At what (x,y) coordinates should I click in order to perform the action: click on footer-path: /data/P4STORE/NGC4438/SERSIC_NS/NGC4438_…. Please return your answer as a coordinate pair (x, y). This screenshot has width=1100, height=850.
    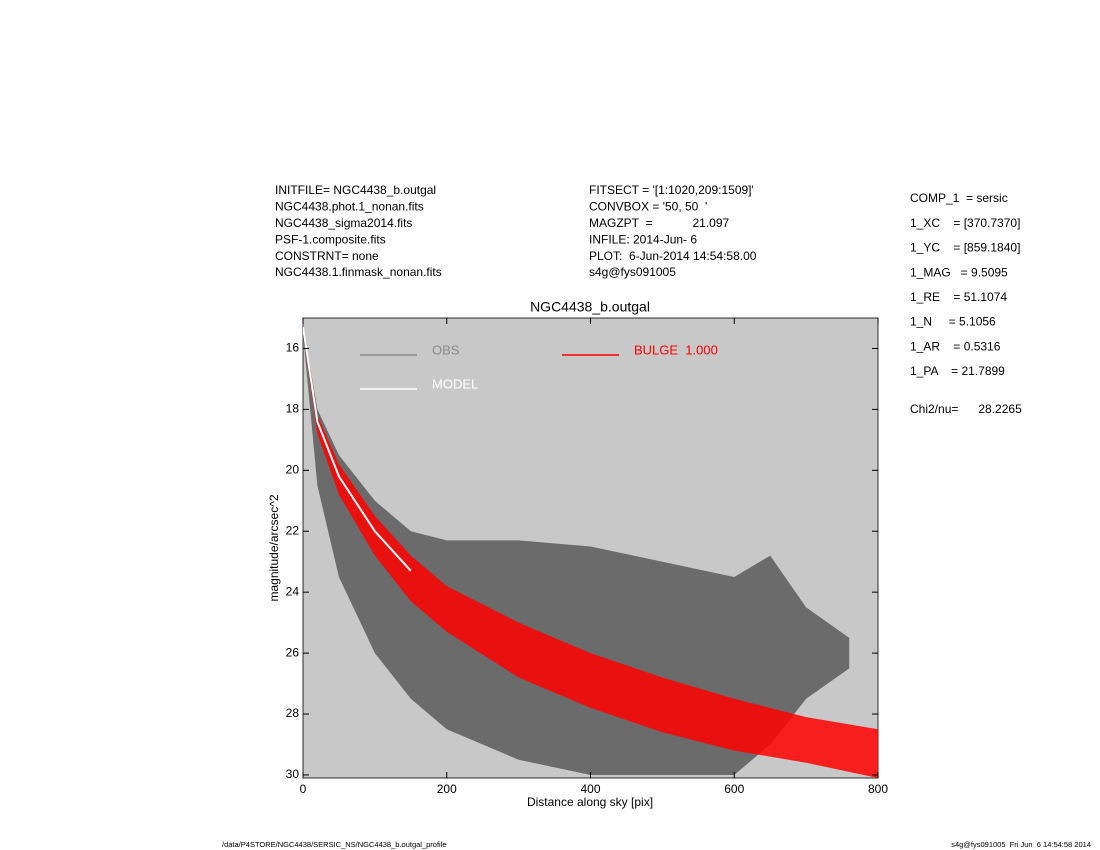
    Looking at the image, I should click on (334, 844).